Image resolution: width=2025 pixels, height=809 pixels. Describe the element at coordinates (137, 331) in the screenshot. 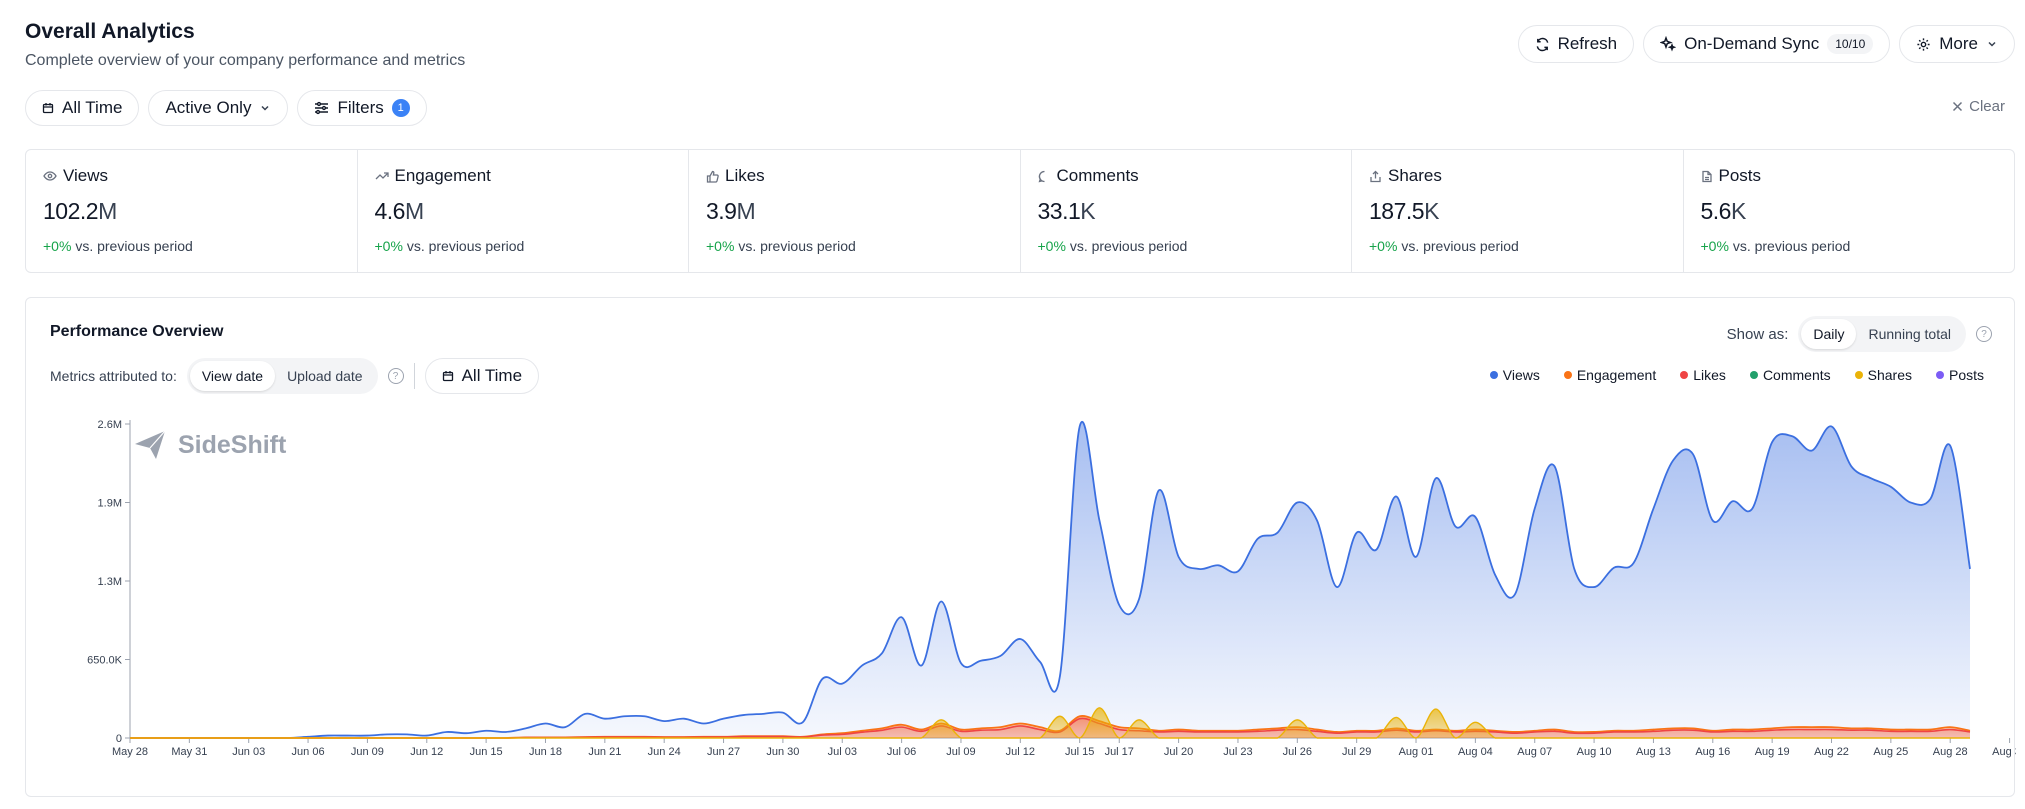

I see `panel-title: Performance Overview` at that location.